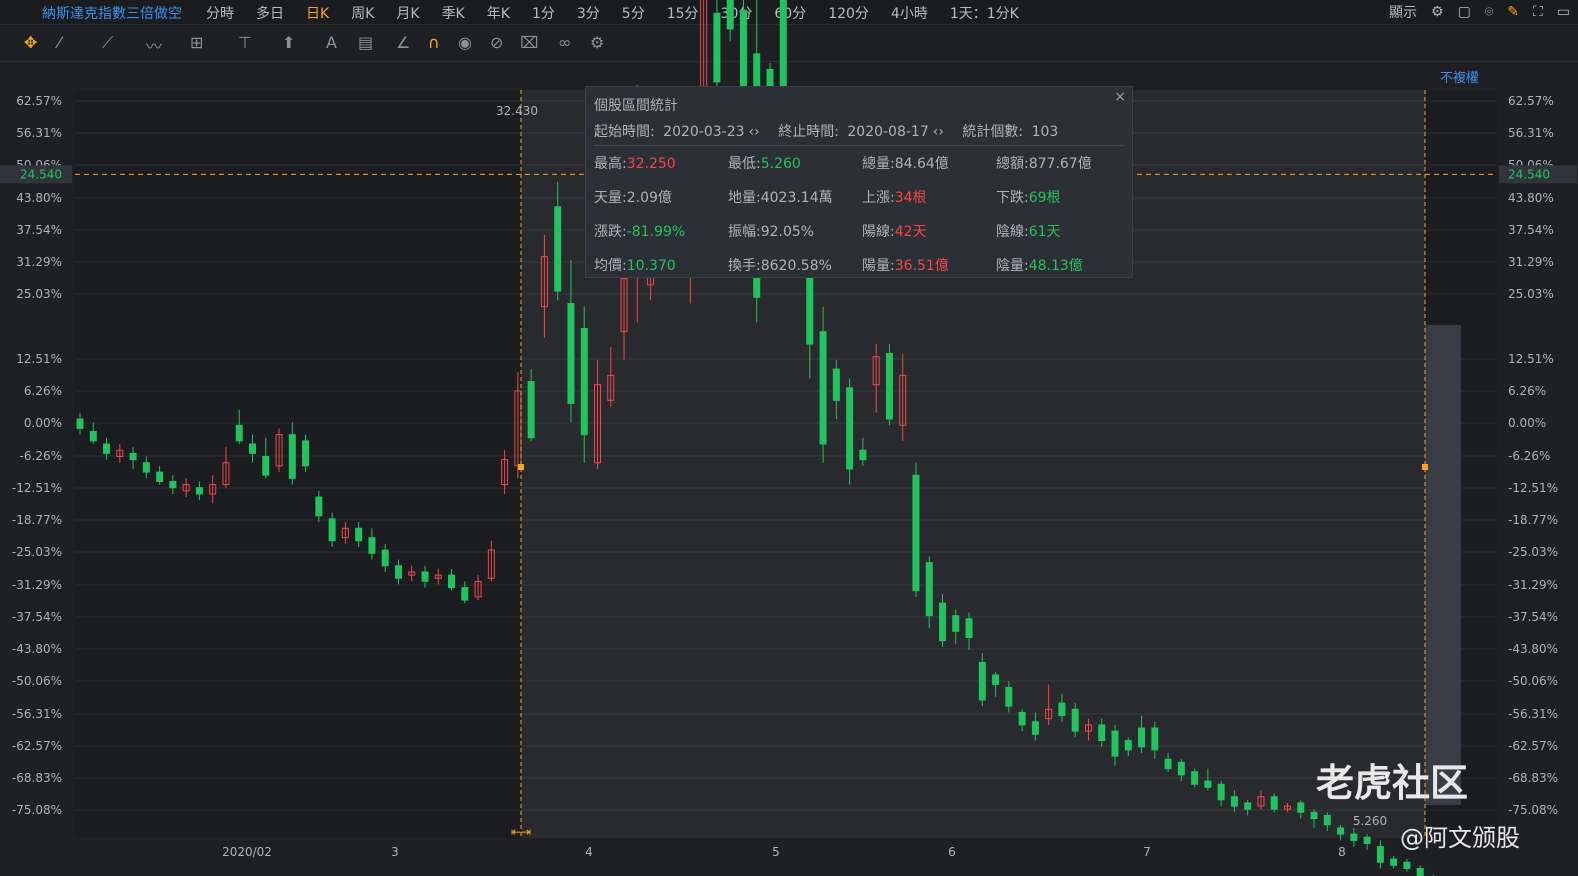  I want to click on stat-label: 陽量:, so click(878, 266).